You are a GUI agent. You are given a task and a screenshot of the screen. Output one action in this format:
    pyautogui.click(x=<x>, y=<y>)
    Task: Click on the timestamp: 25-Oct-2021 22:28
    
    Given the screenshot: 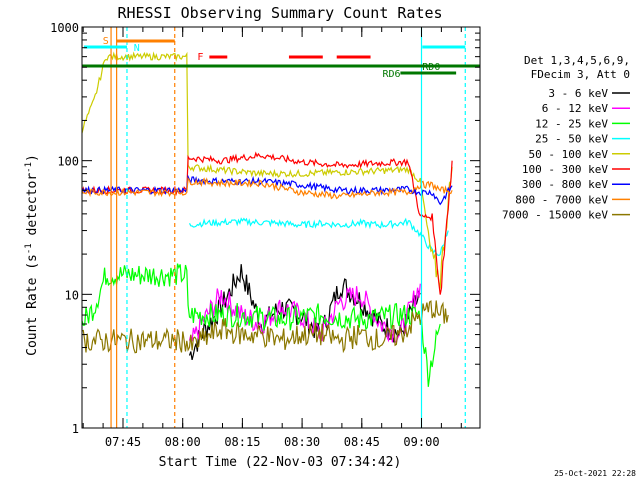 What is the action you would take?
    pyautogui.click(x=595, y=473)
    